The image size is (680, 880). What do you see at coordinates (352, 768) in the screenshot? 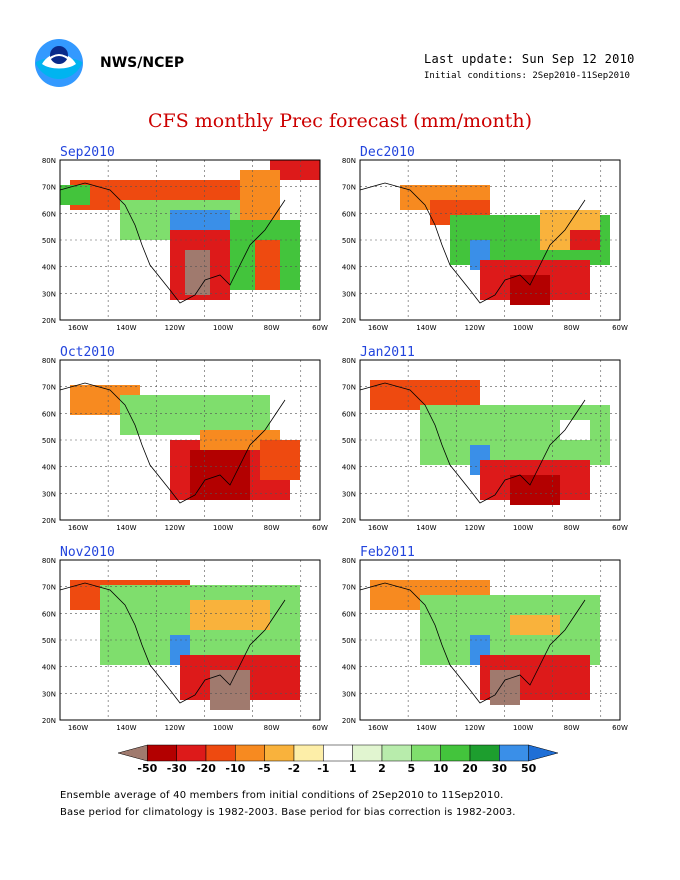
I see `colorbar-label: 1` at bounding box center [352, 768].